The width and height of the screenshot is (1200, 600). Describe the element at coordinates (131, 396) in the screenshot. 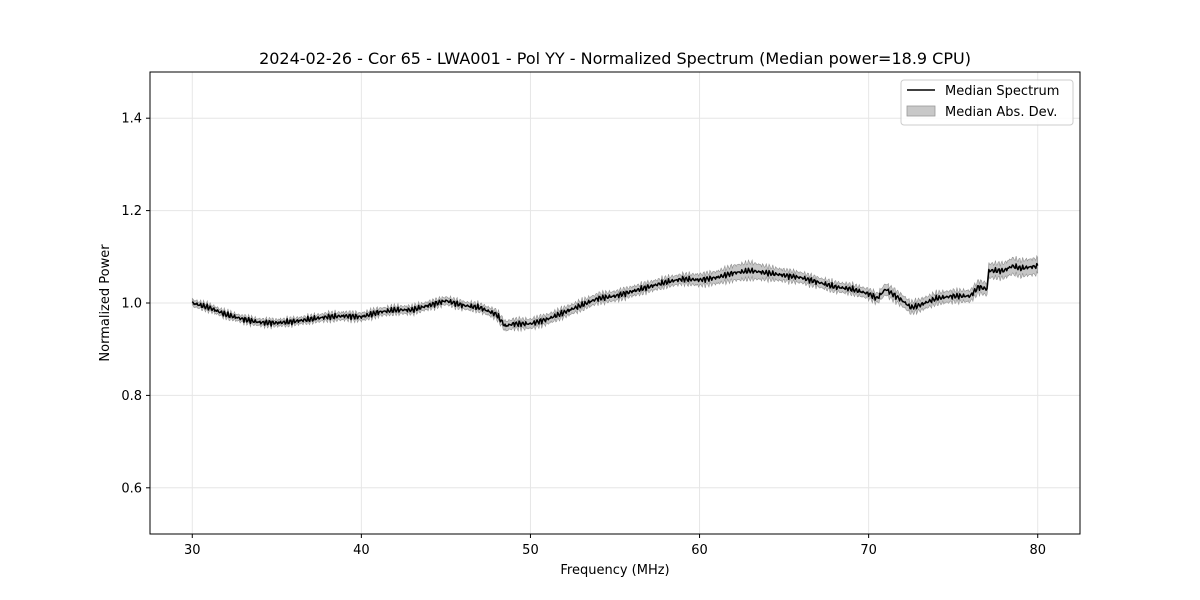

I see `y-tick-label: 0.8` at that location.